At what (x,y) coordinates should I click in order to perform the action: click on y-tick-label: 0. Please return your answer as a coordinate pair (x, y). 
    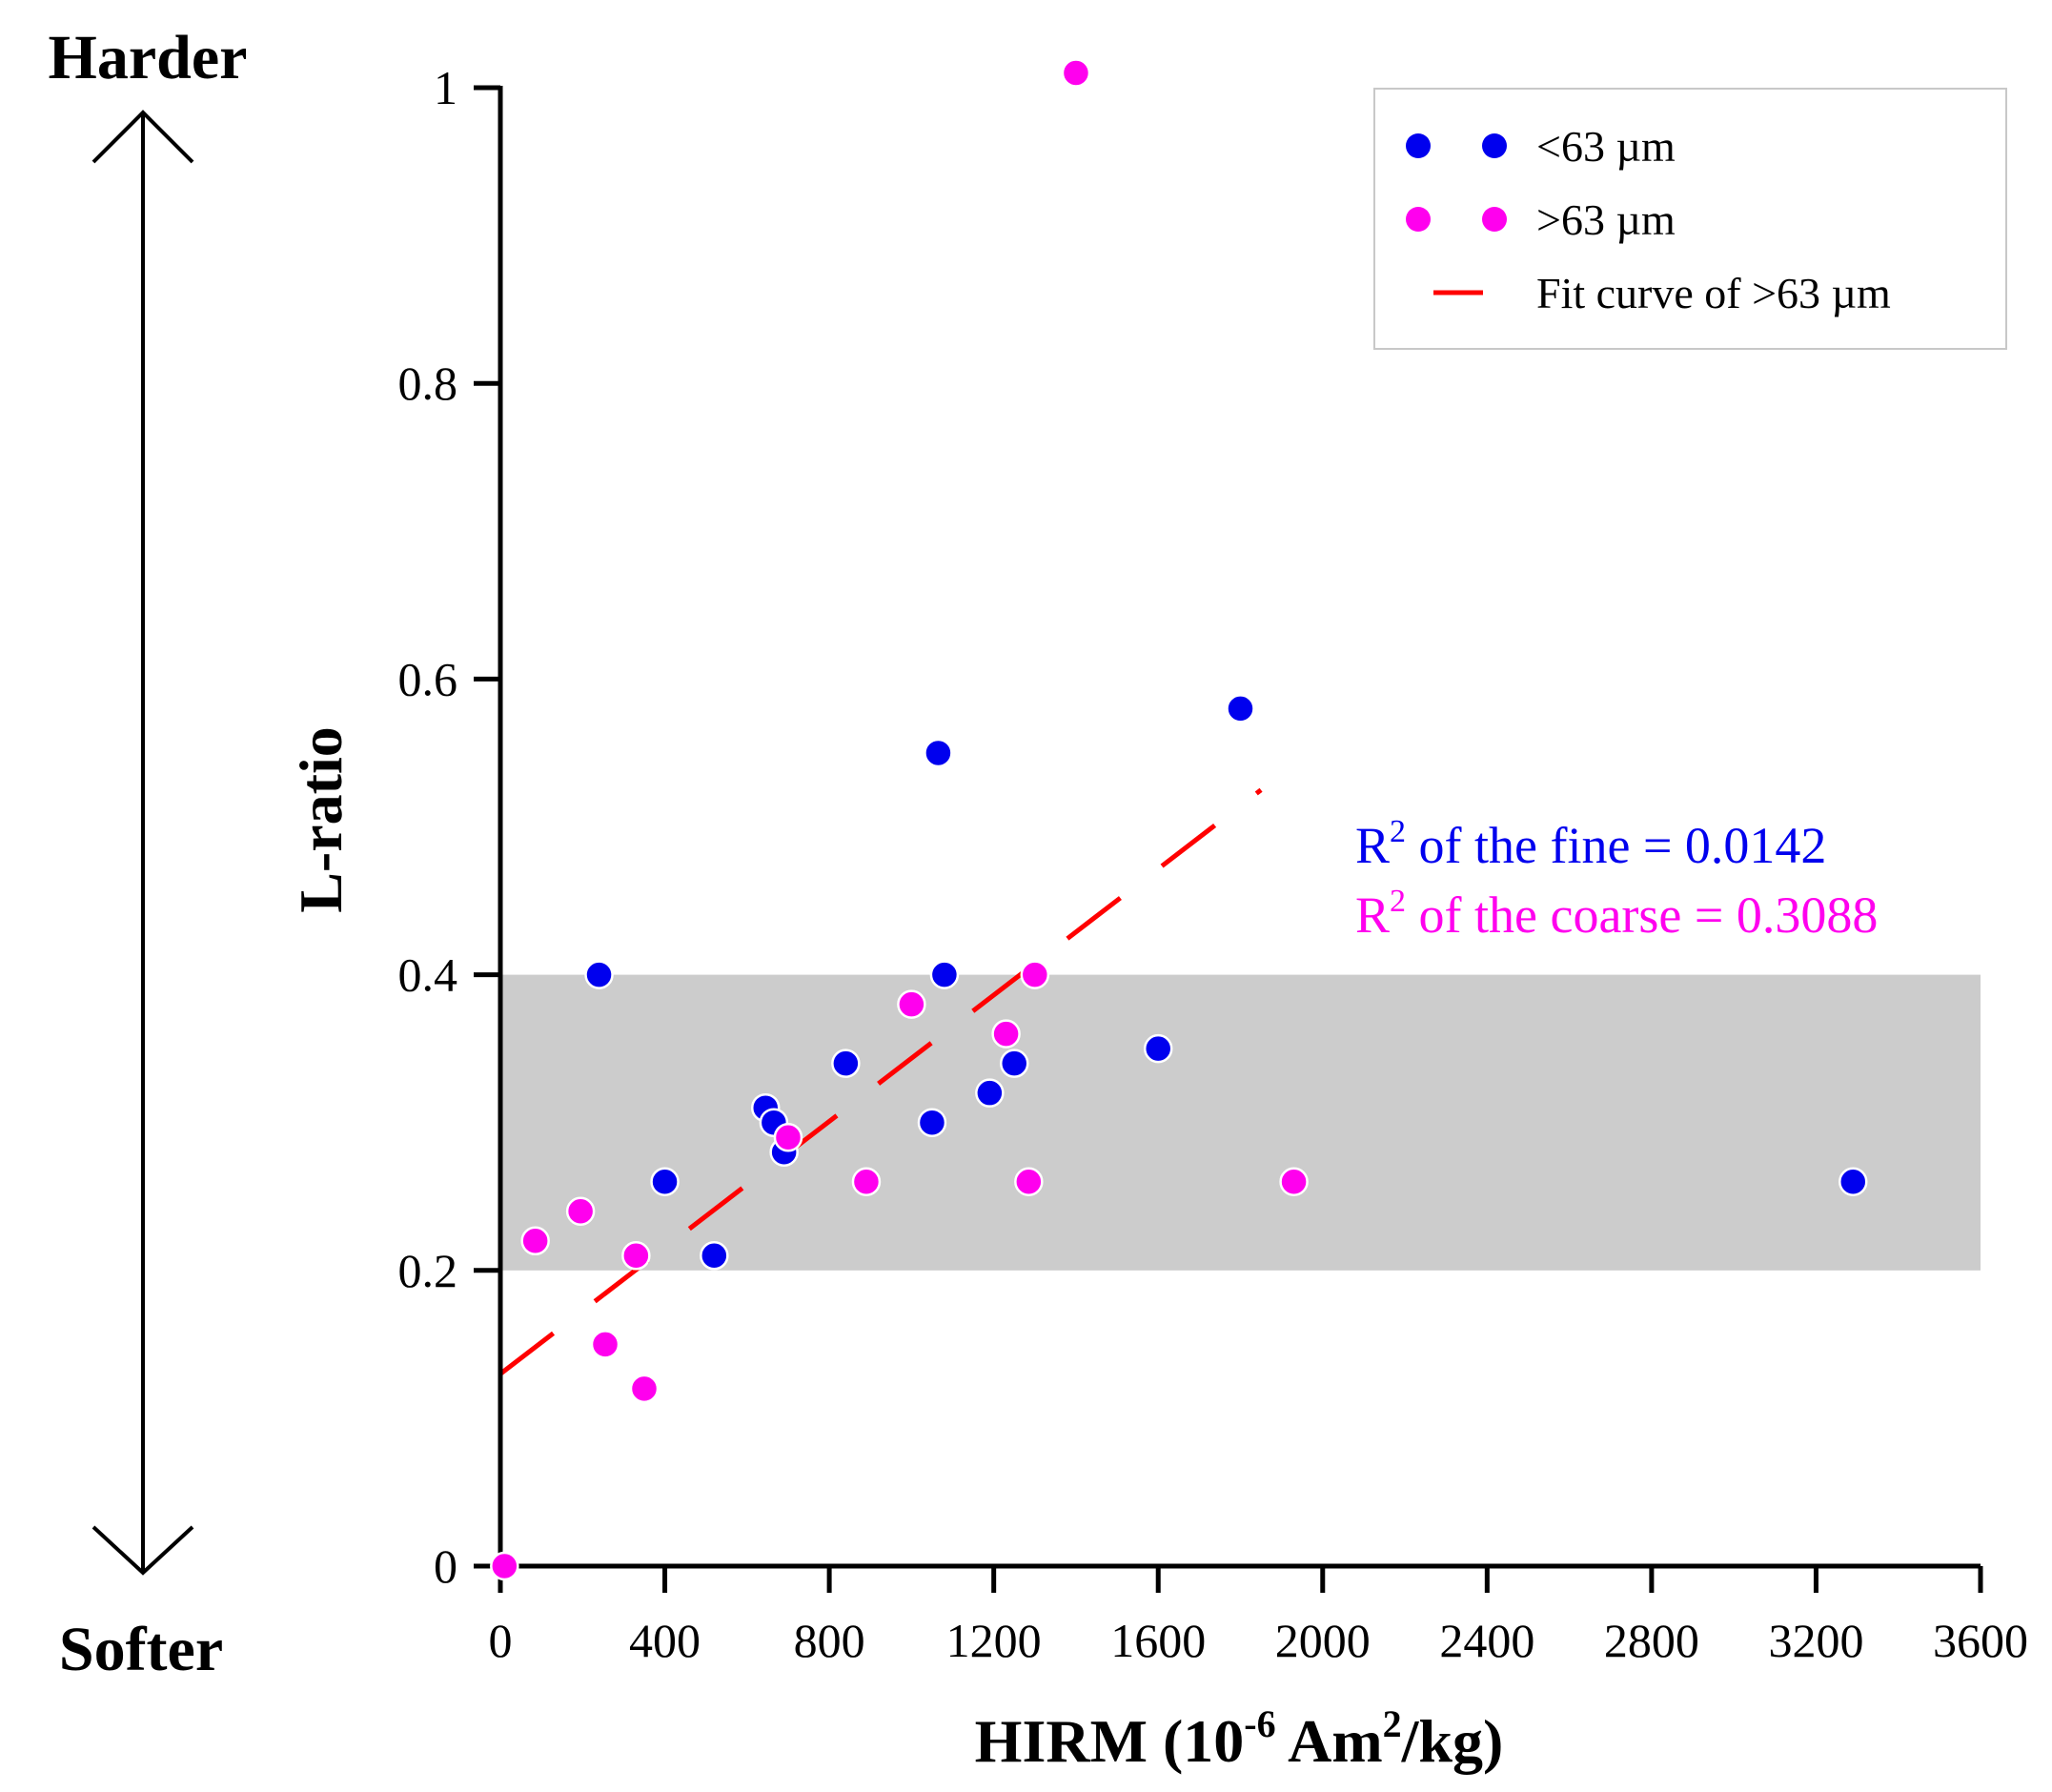
    Looking at the image, I should click on (445, 1566).